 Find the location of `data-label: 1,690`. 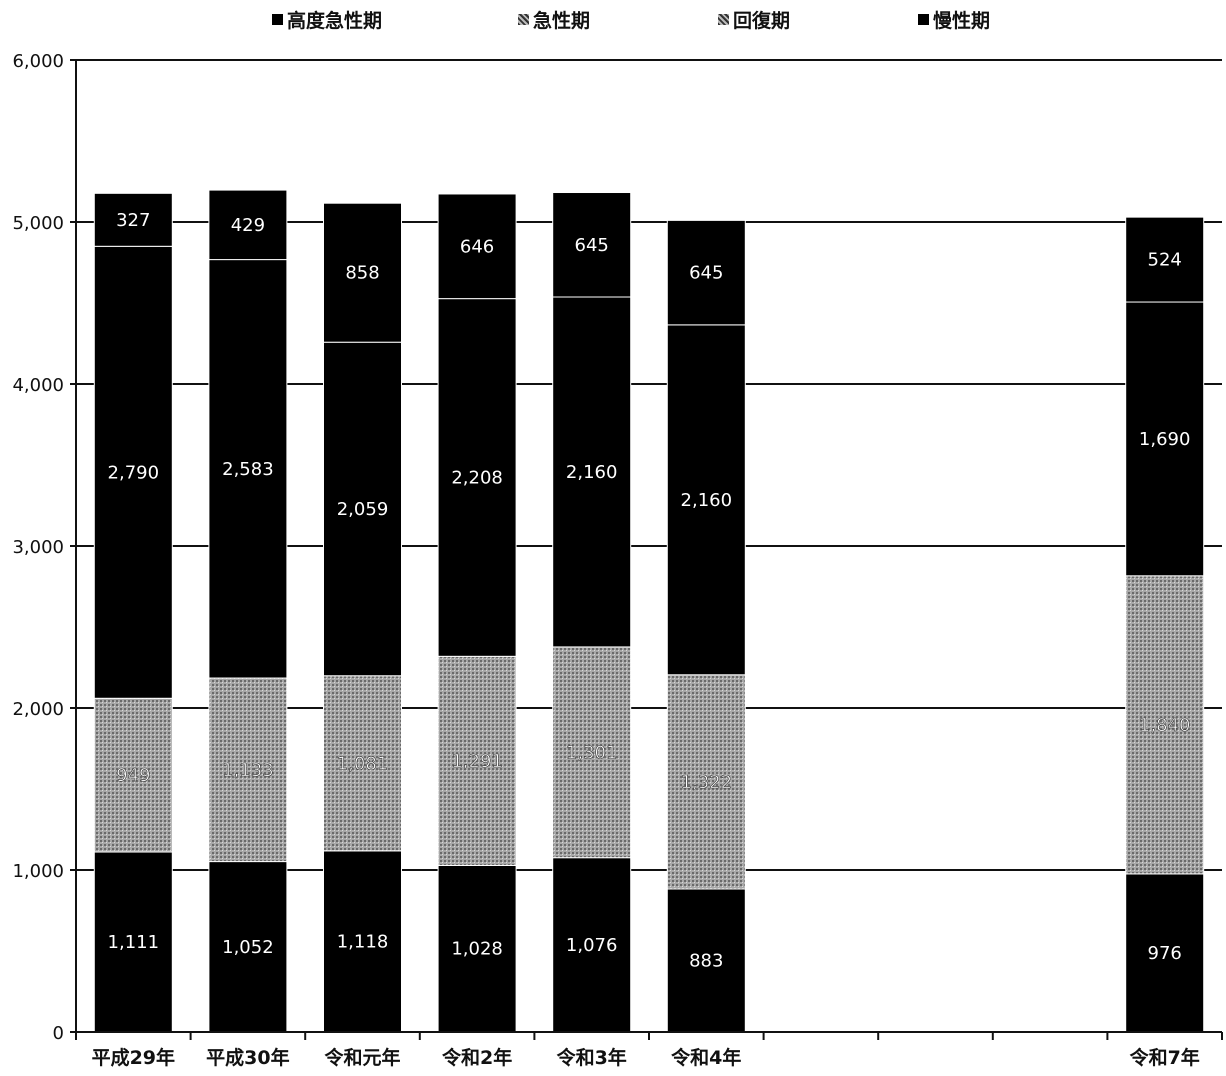

data-label: 1,690 is located at coordinates (1165, 439).